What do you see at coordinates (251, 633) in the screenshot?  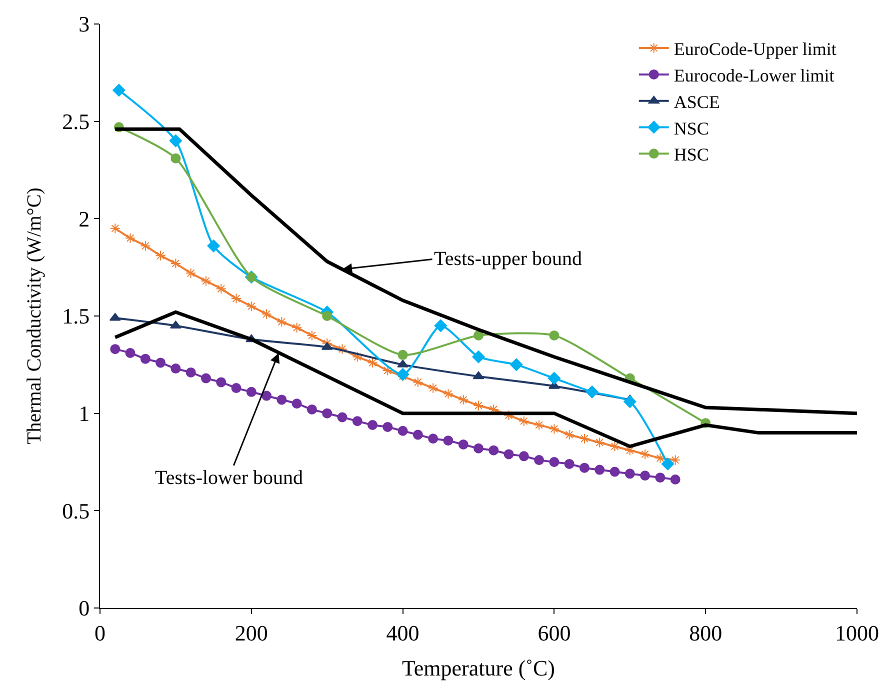 I see `x-tick-label: 200` at bounding box center [251, 633].